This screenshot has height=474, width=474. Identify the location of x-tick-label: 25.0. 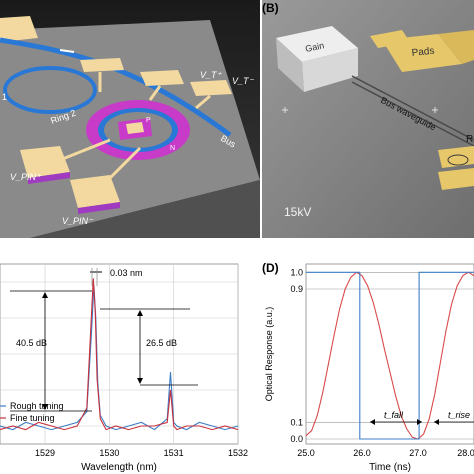
(306, 453).